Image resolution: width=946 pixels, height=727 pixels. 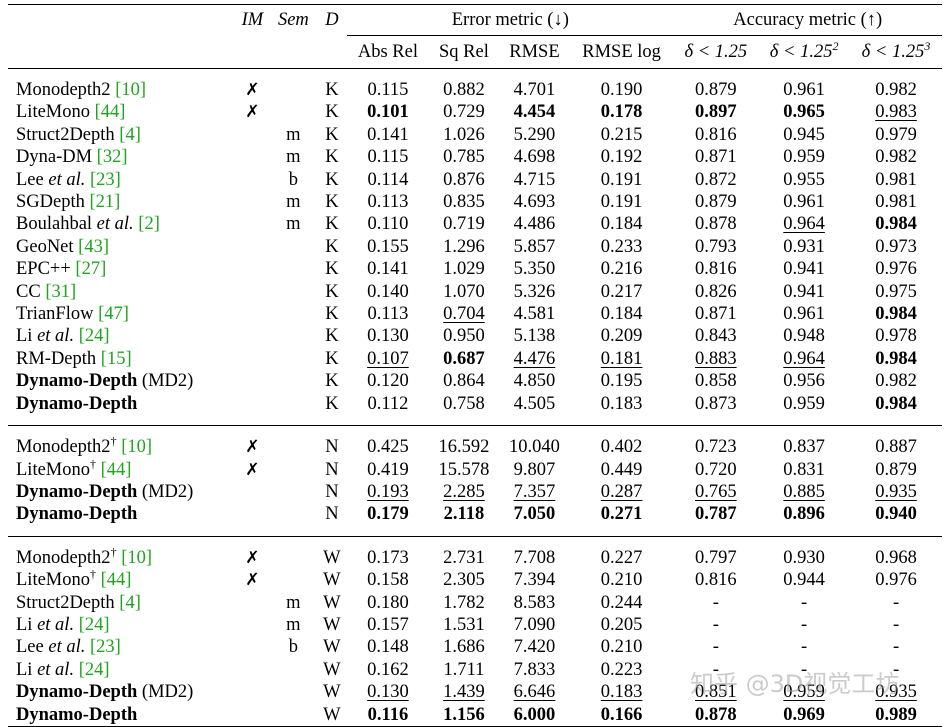 I want to click on metric-cell: 0.816, so click(x=715, y=269).